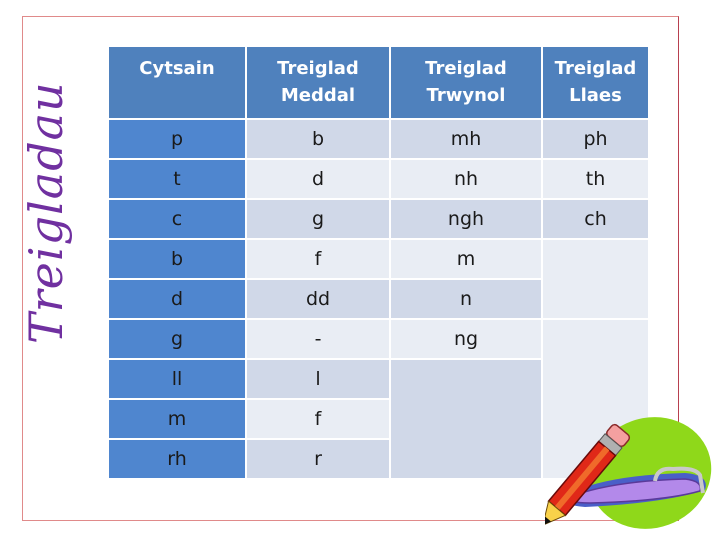  What do you see at coordinates (466, 259) in the screenshot?
I see `cell-trwynol: m` at bounding box center [466, 259].